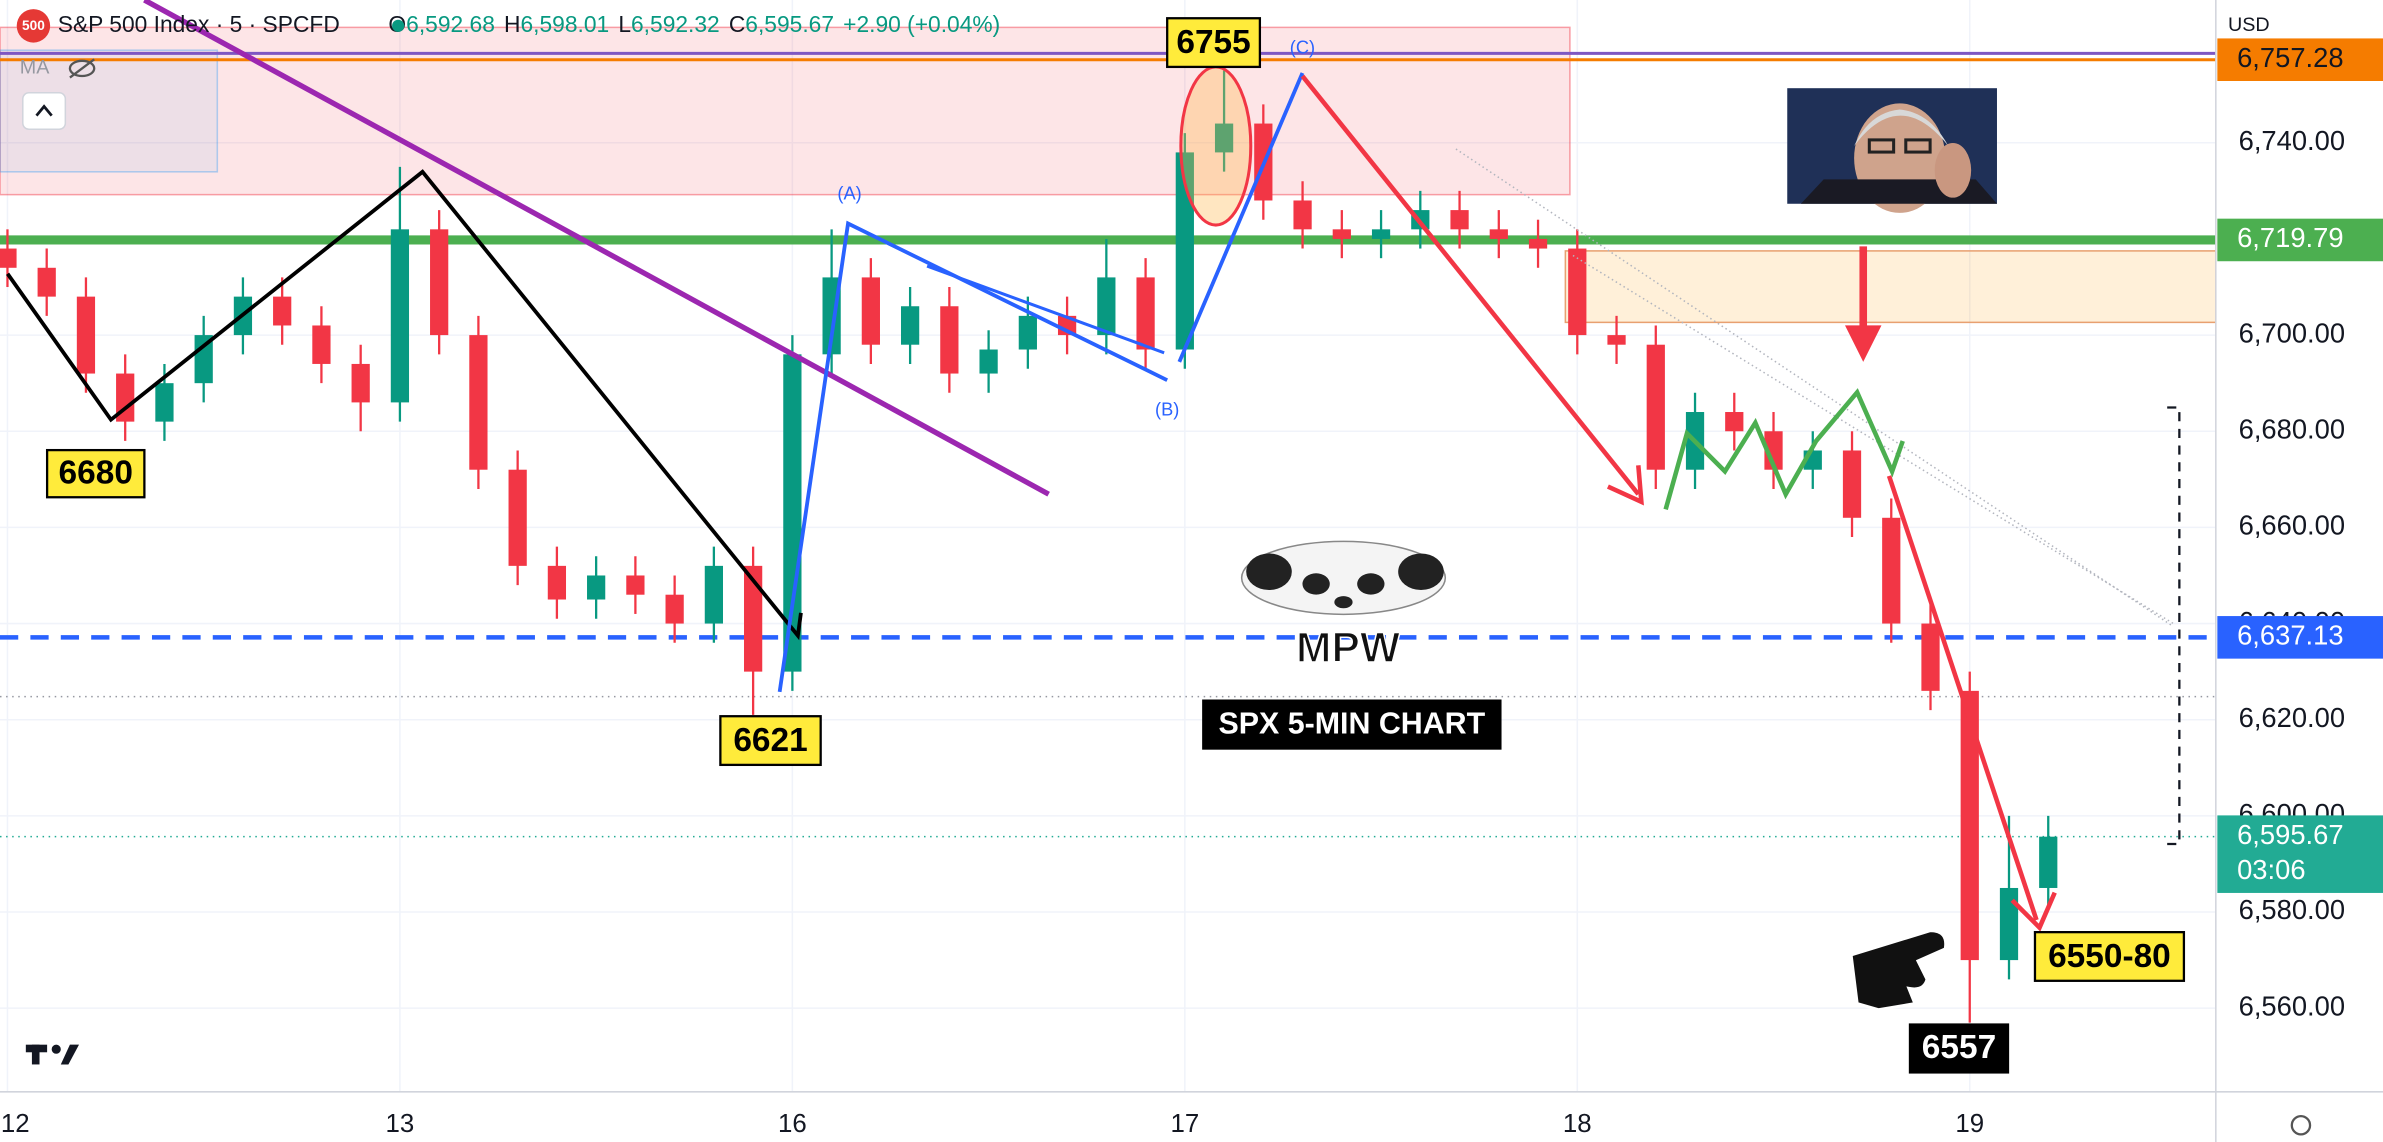 The width and height of the screenshot is (2383, 1142). What do you see at coordinates (35, 68) in the screenshot?
I see `indicator: MA` at bounding box center [35, 68].